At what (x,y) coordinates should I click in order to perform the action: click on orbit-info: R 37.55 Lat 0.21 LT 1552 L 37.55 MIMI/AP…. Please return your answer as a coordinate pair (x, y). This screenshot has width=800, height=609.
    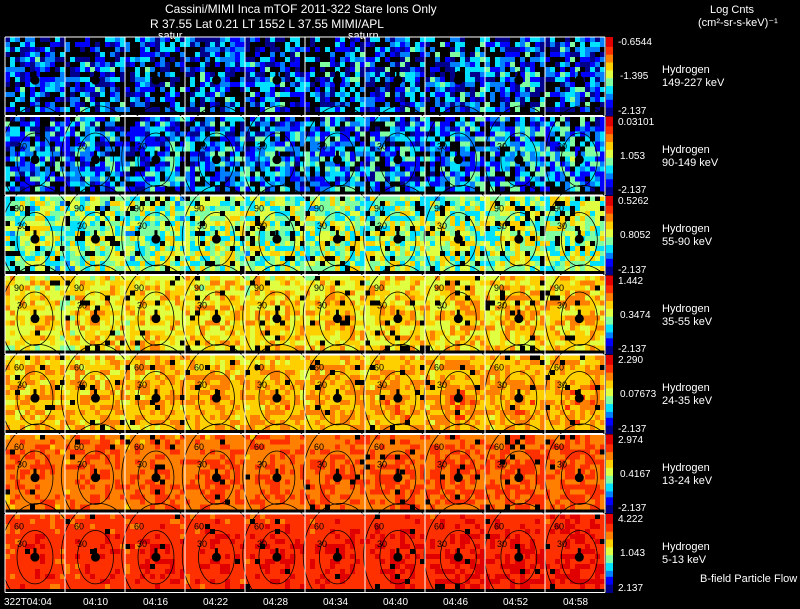
    Looking at the image, I should click on (267, 24).